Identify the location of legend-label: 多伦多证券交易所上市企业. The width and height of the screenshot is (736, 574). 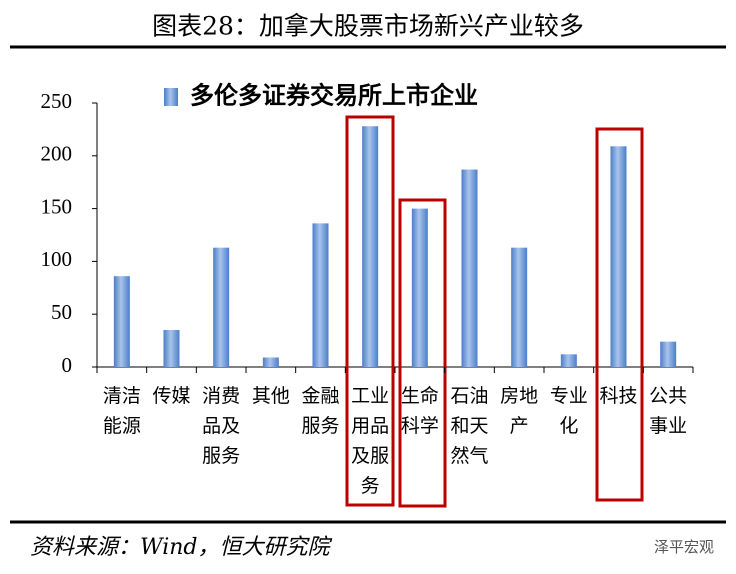
(334, 95).